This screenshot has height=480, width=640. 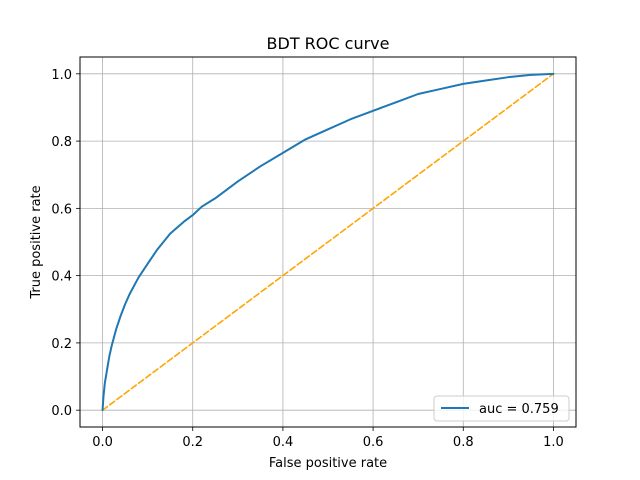 What do you see at coordinates (373, 442) in the screenshot?
I see `x-tick-label: 0.6` at bounding box center [373, 442].